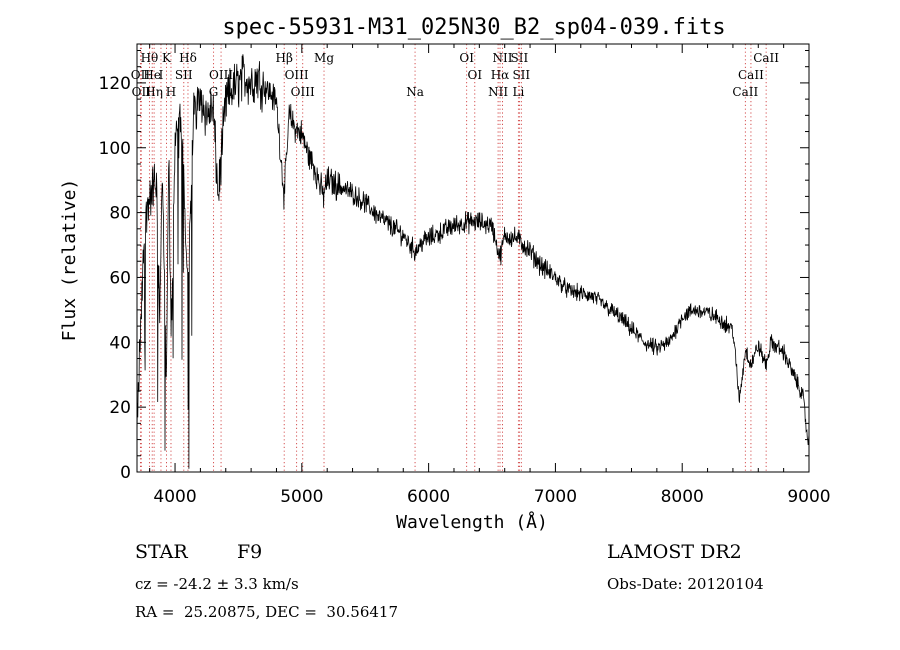  Describe the element at coordinates (69, 260) in the screenshot. I see `y-axis-label: Flux (relative)` at that location.